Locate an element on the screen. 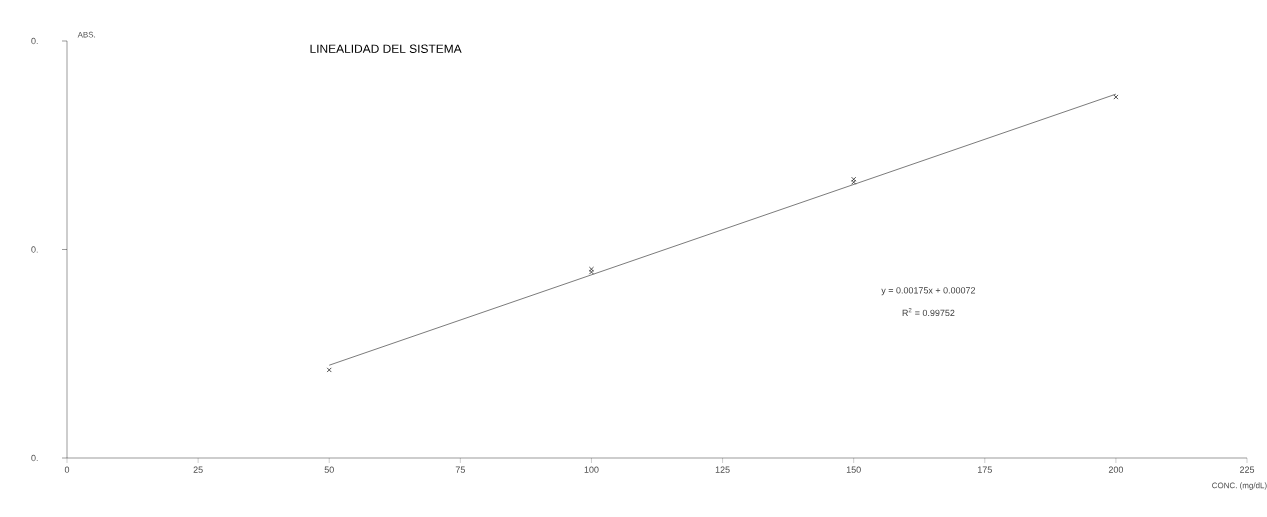 Image resolution: width=1267 pixels, height=517 pixels. annotation: R$^{2}$ = 0.99752 is located at coordinates (928, 312).